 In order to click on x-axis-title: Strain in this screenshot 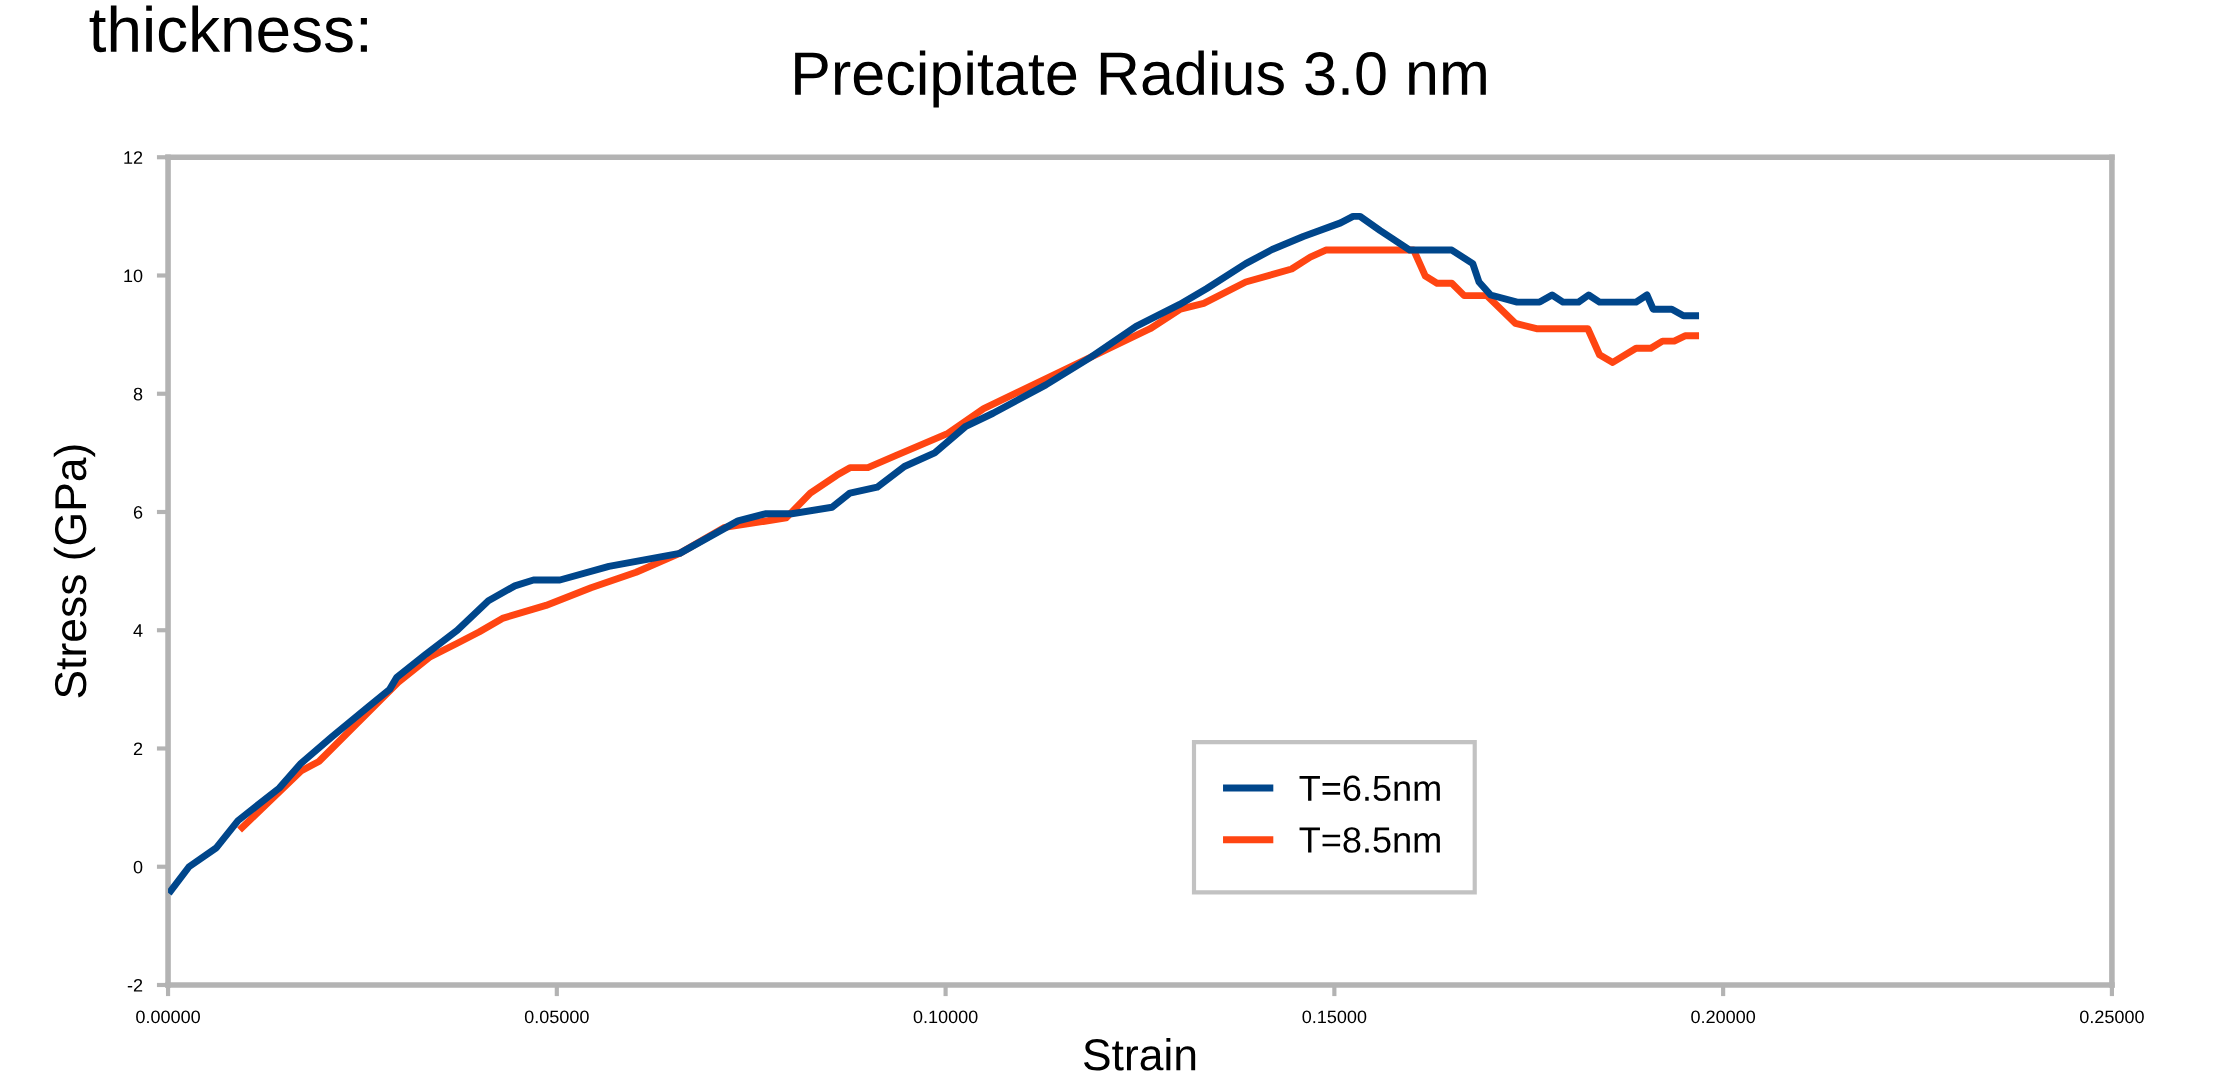, I will do `click(1139, 1054)`.